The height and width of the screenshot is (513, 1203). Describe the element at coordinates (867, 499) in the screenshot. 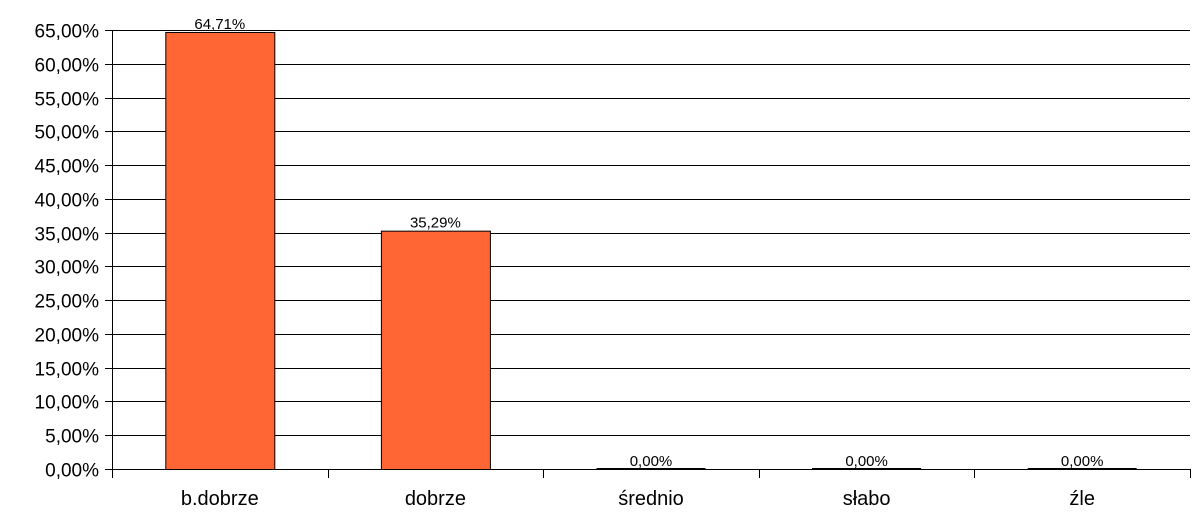

I see `x-tick-label: słabo` at that location.